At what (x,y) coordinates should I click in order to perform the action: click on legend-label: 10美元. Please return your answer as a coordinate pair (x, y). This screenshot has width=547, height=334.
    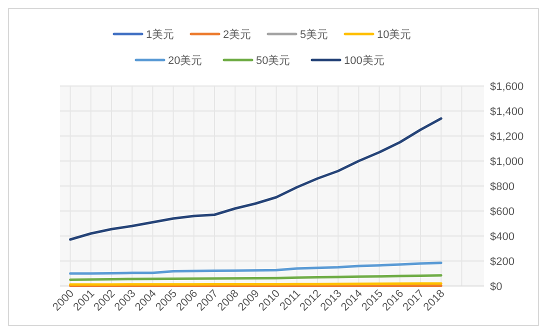
    Looking at the image, I should click on (394, 34).